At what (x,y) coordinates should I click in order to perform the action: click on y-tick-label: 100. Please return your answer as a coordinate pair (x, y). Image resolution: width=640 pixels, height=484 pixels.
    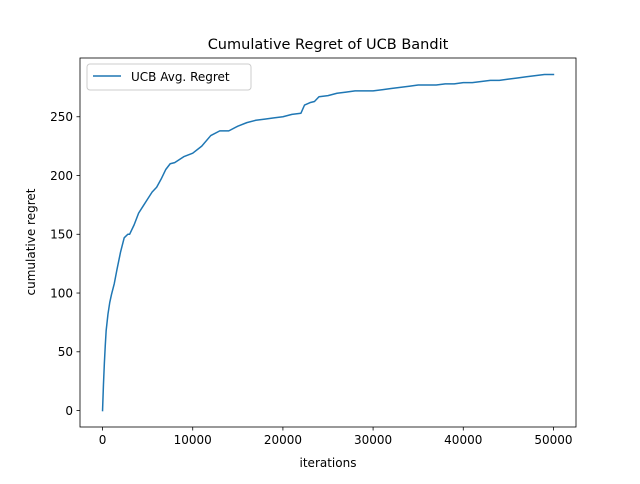
    Looking at the image, I should click on (61, 293).